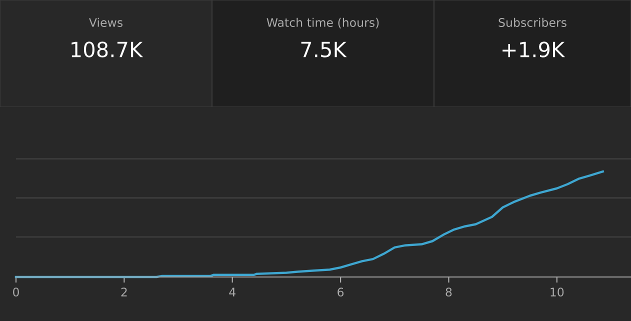  I want to click on x-tick-label: 6, so click(341, 292).